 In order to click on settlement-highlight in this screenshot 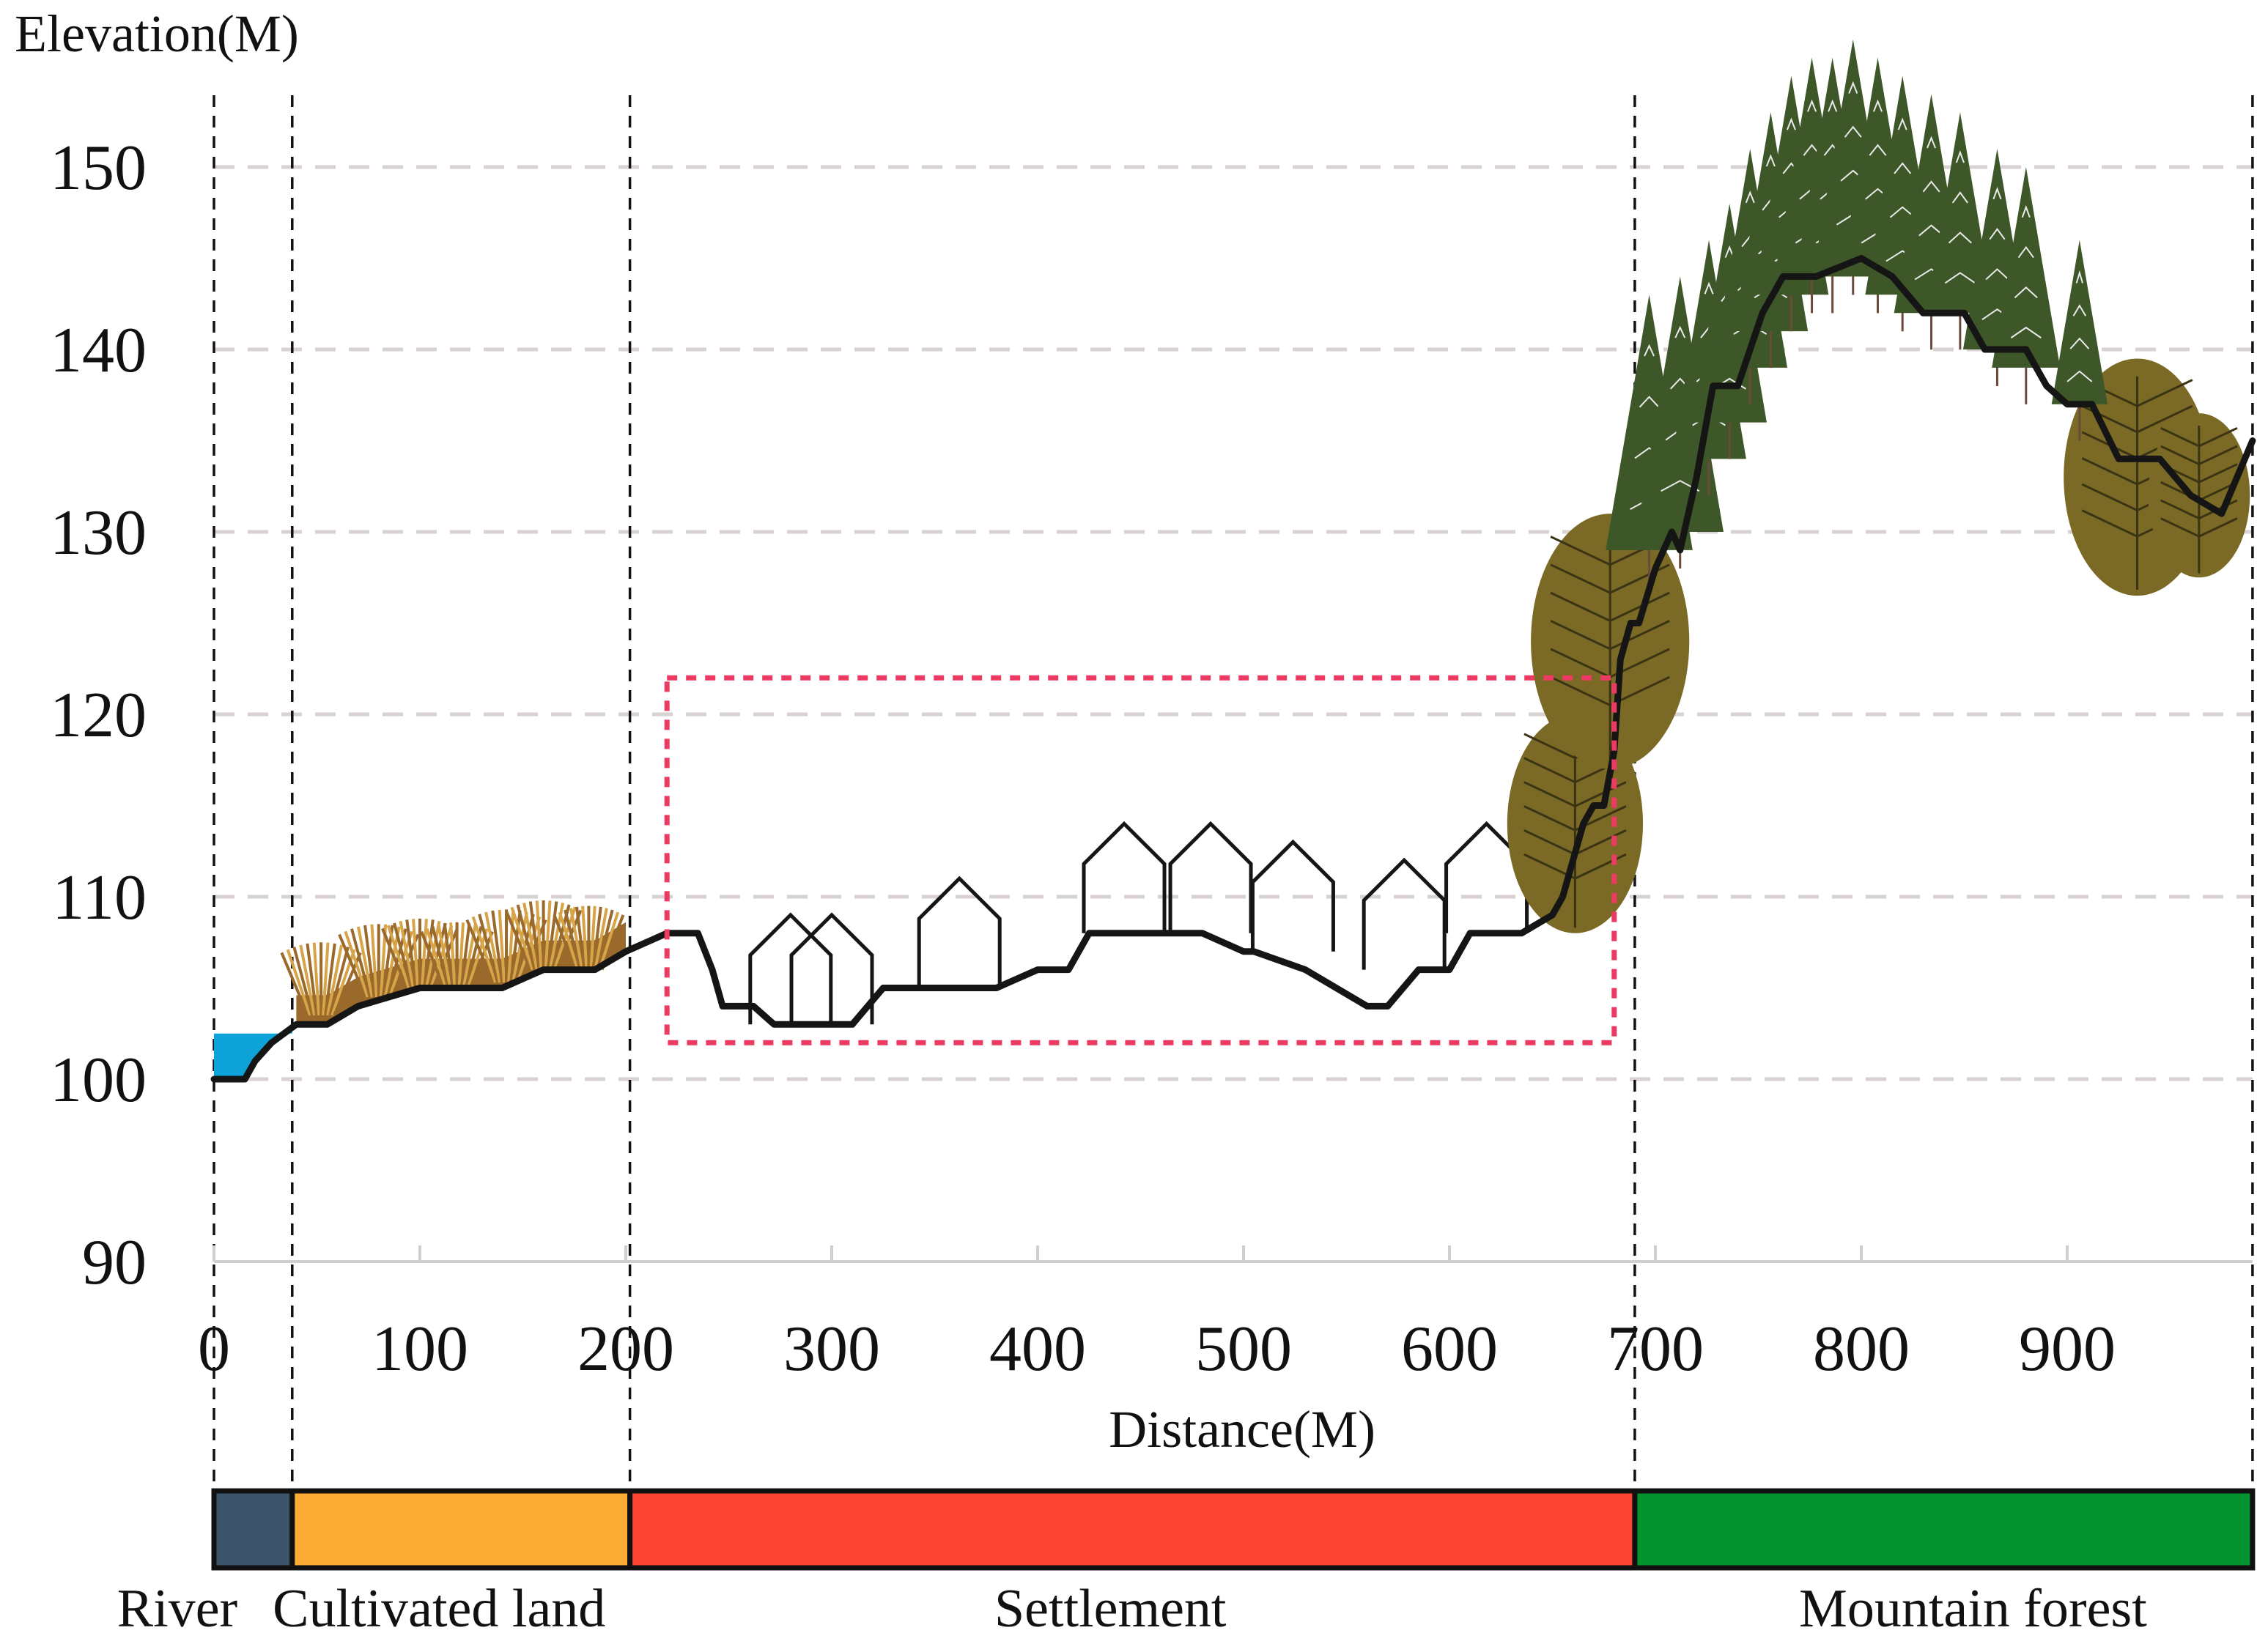, I will do `click(1140, 860)`.